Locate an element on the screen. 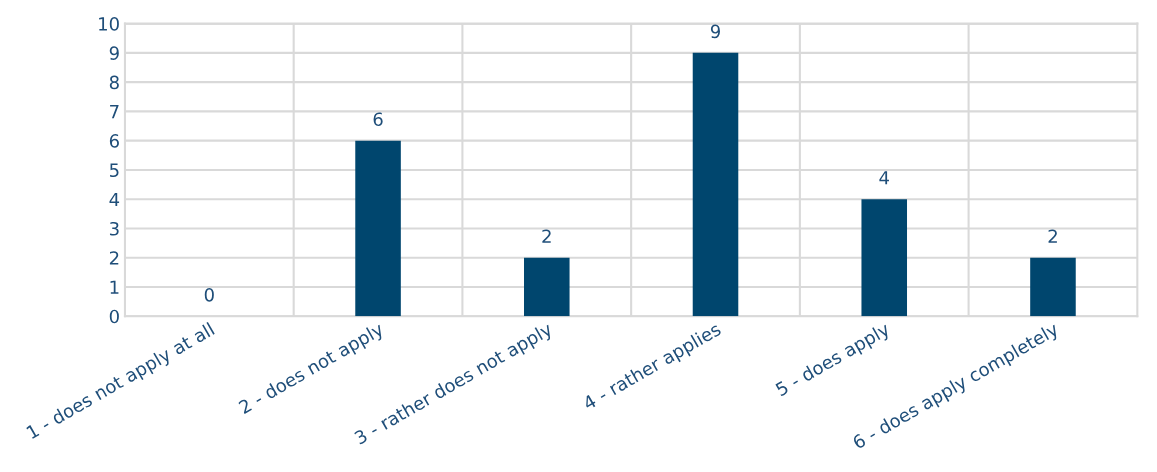 This screenshot has height=472, width=1157. y-tick-label: 8 is located at coordinates (114, 82).